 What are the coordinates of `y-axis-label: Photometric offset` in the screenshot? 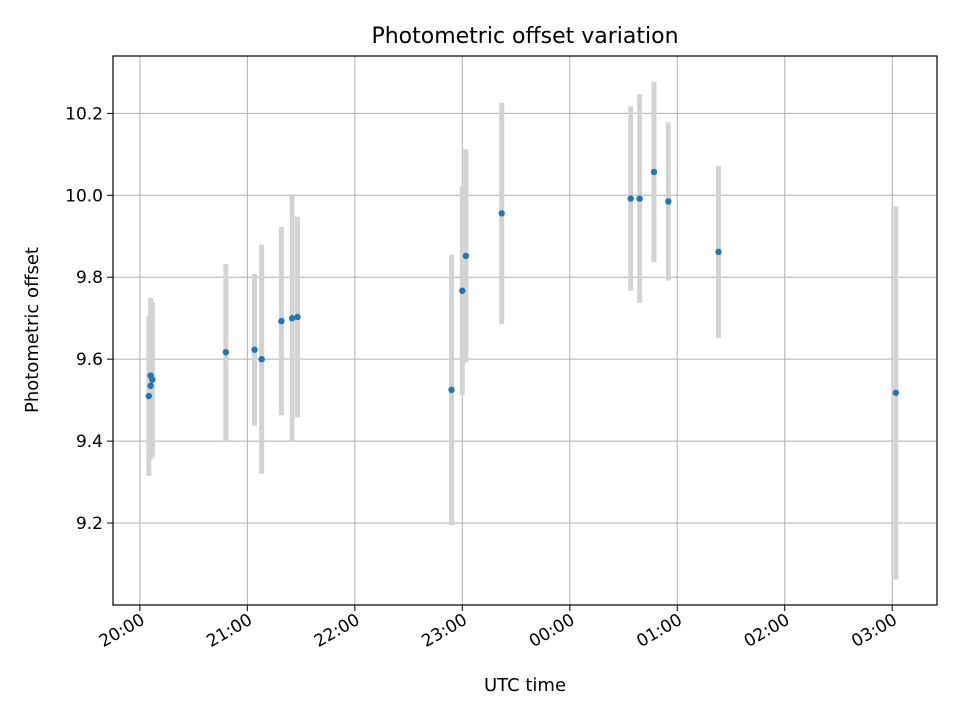 It's located at (32, 330).